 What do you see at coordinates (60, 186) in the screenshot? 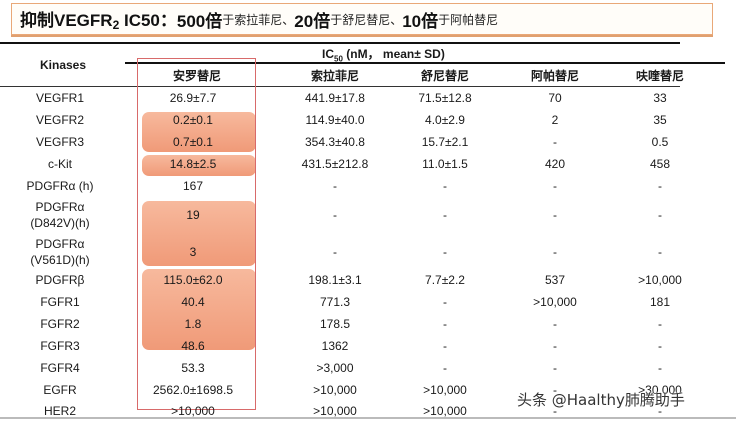
I see `kinase-name: PDGFRα (h)` at bounding box center [60, 186].